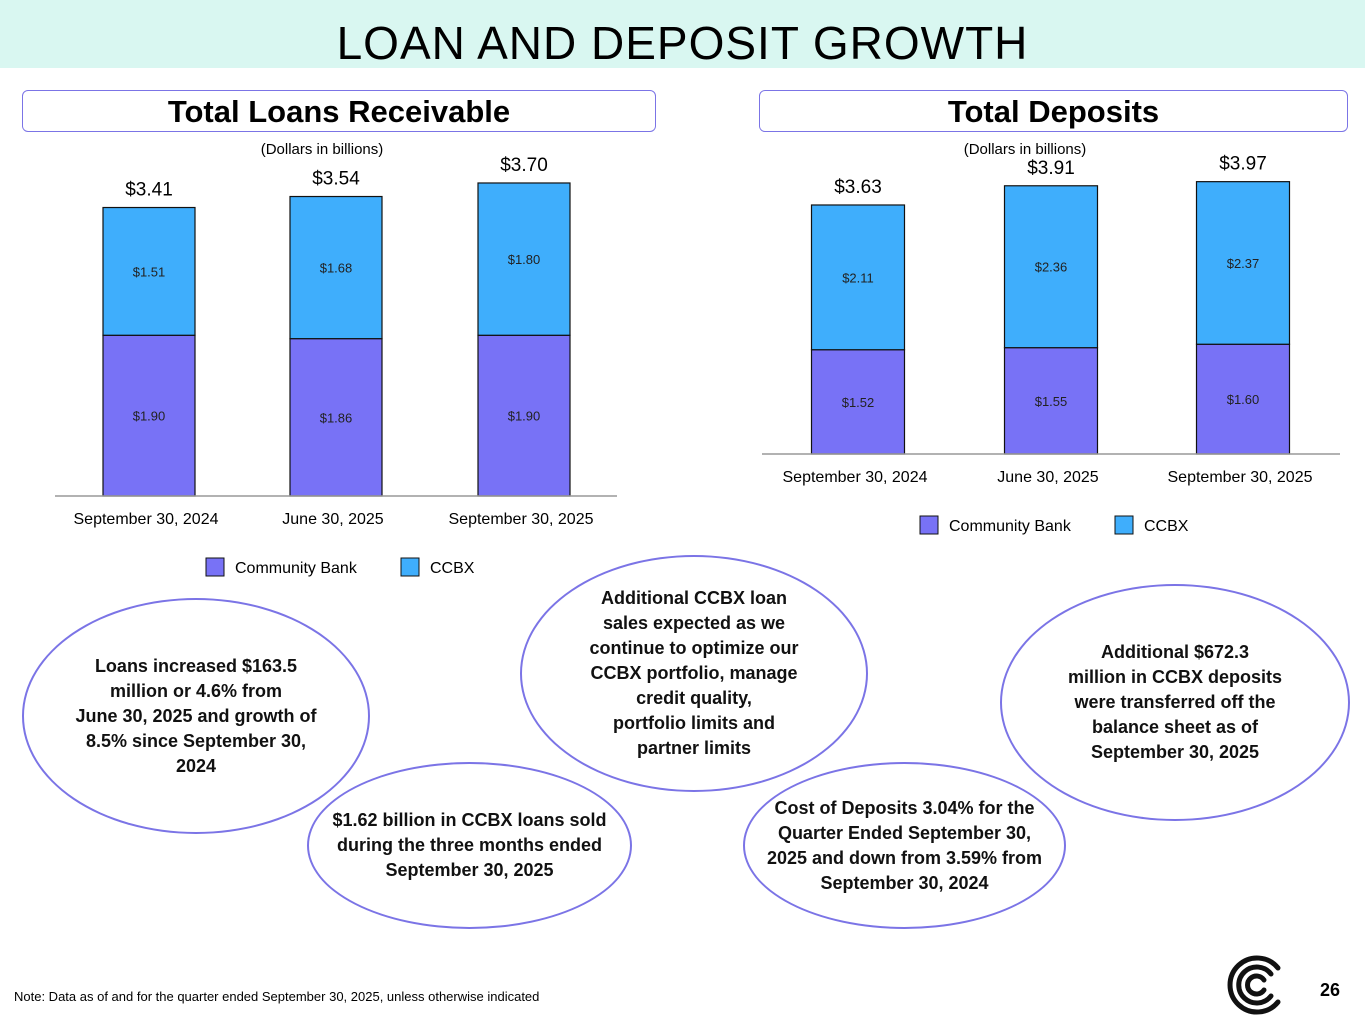 The image size is (1365, 1024). What do you see at coordinates (1240, 477) in the screenshot?
I see `deposits-category-label-2: September 30, 2025` at bounding box center [1240, 477].